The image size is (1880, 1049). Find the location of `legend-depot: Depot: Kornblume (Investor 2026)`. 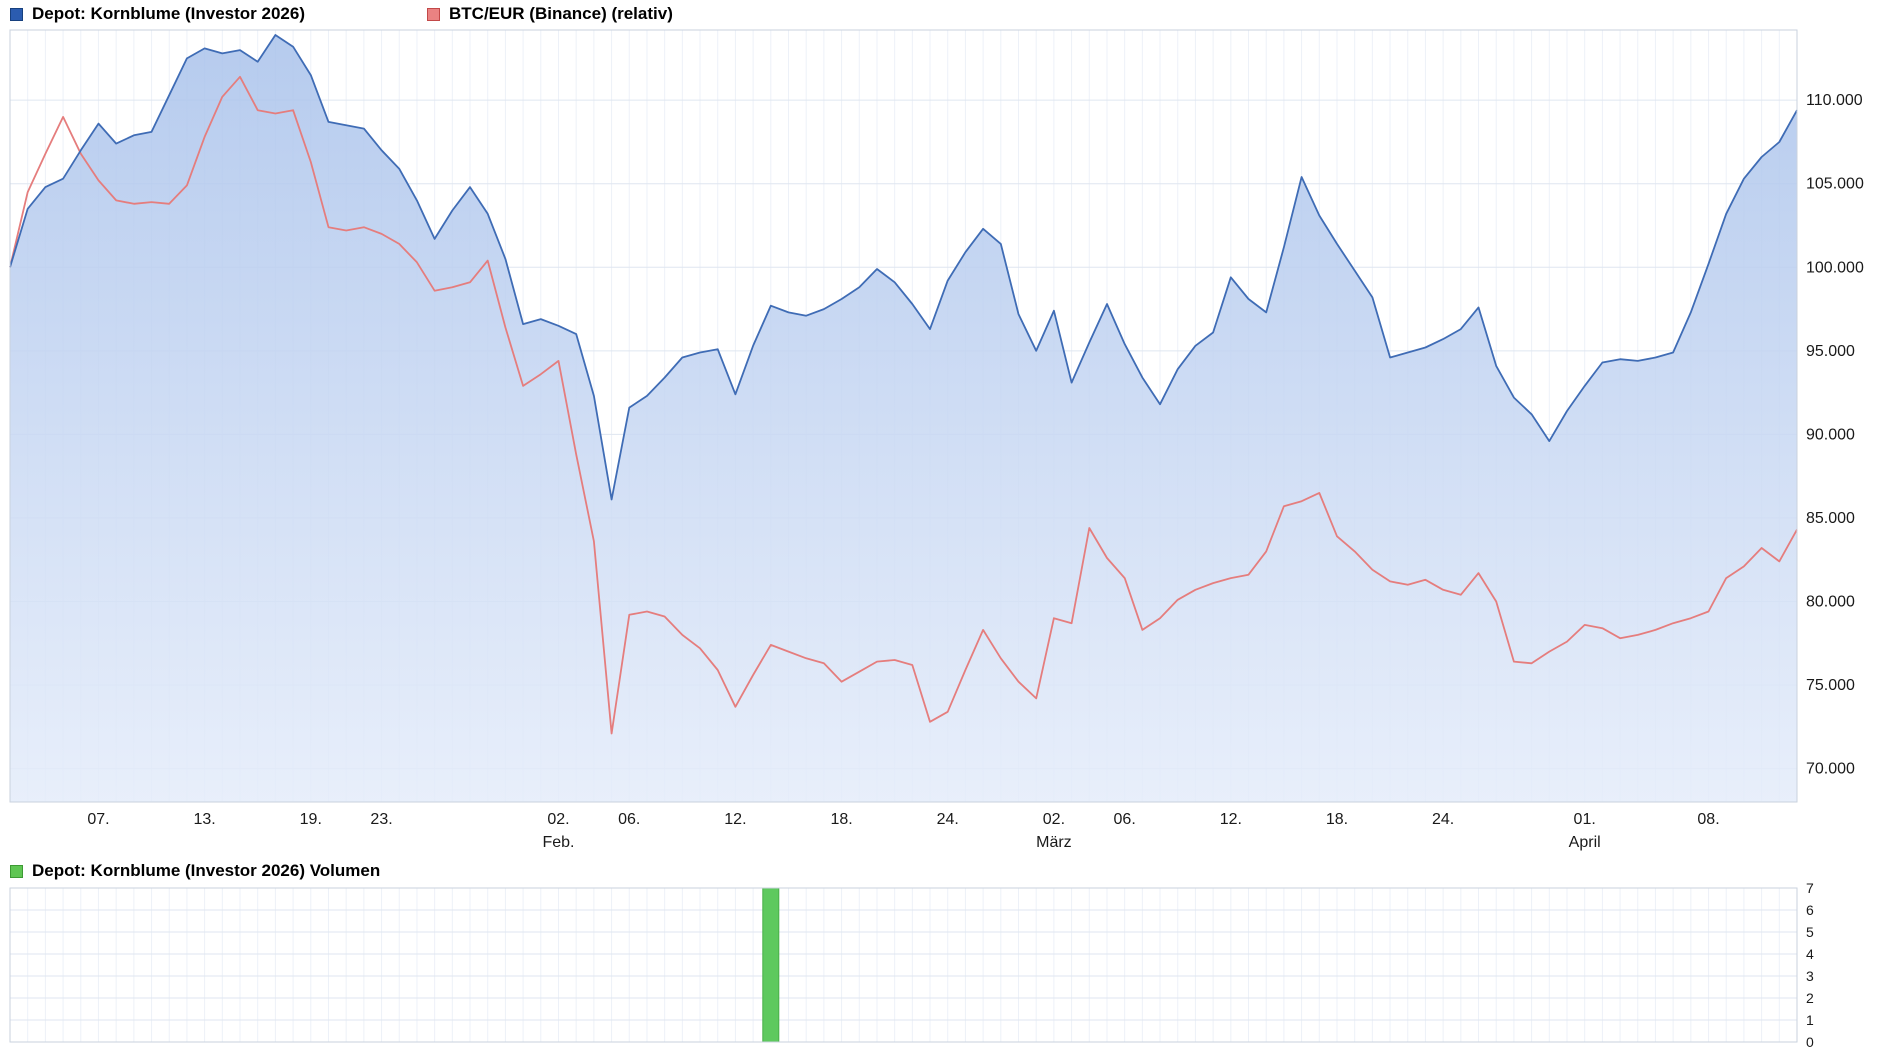

legend-depot: Depot: Kornblume (Investor 2026) is located at coordinates (157, 13).